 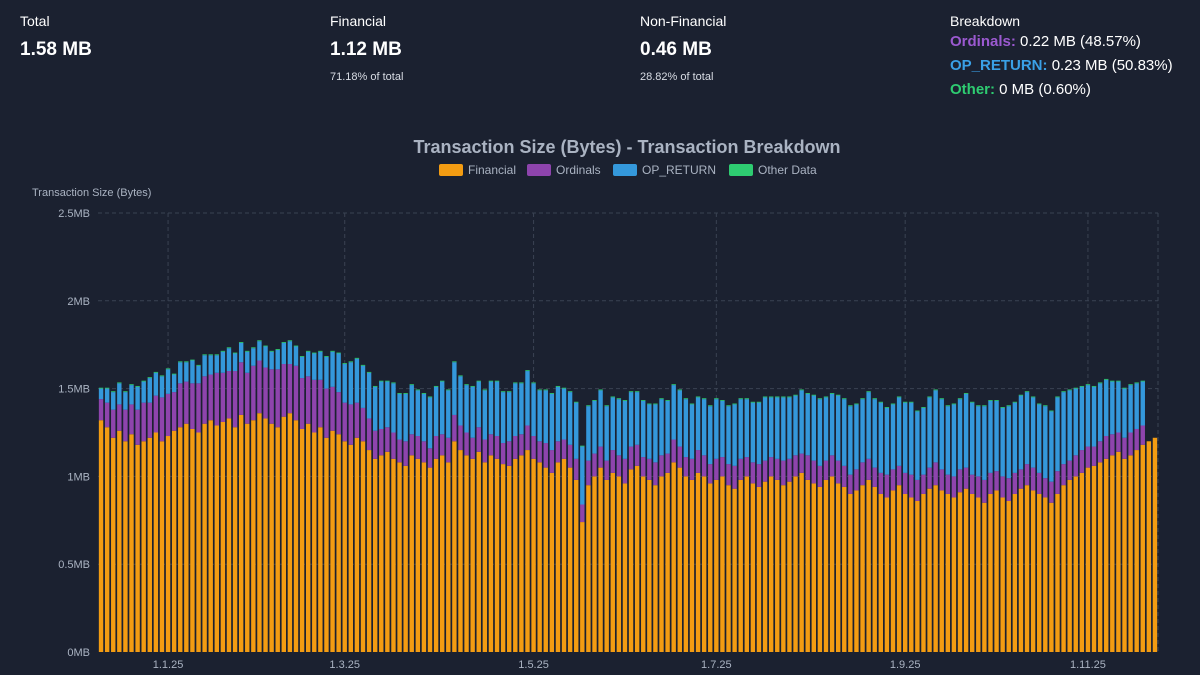 What do you see at coordinates (492, 170) in the screenshot?
I see `legend-label-0: Financial` at bounding box center [492, 170].